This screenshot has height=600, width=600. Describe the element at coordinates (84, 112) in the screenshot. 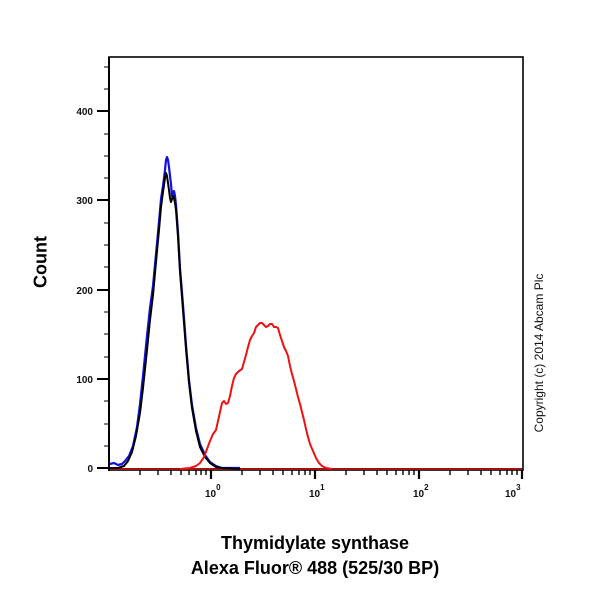

I see `y-tick-label-400: 400` at that location.